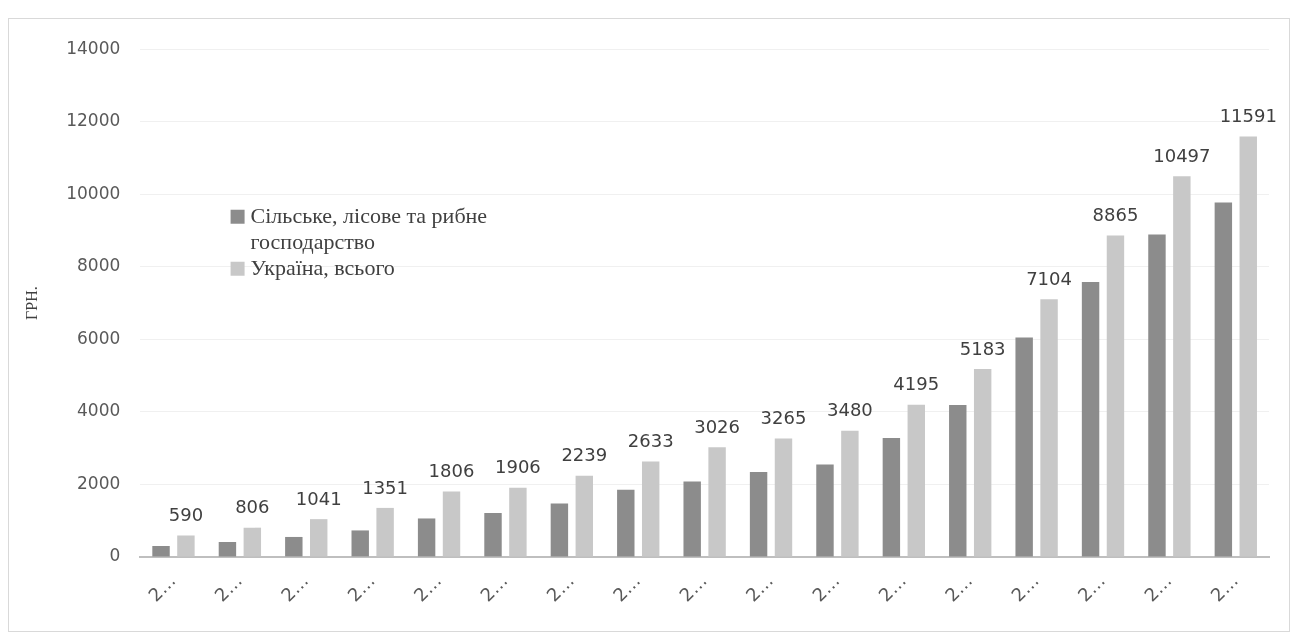 The height and width of the screenshot is (633, 1299). I want to click on y-tick-label: 10000, so click(93, 192).